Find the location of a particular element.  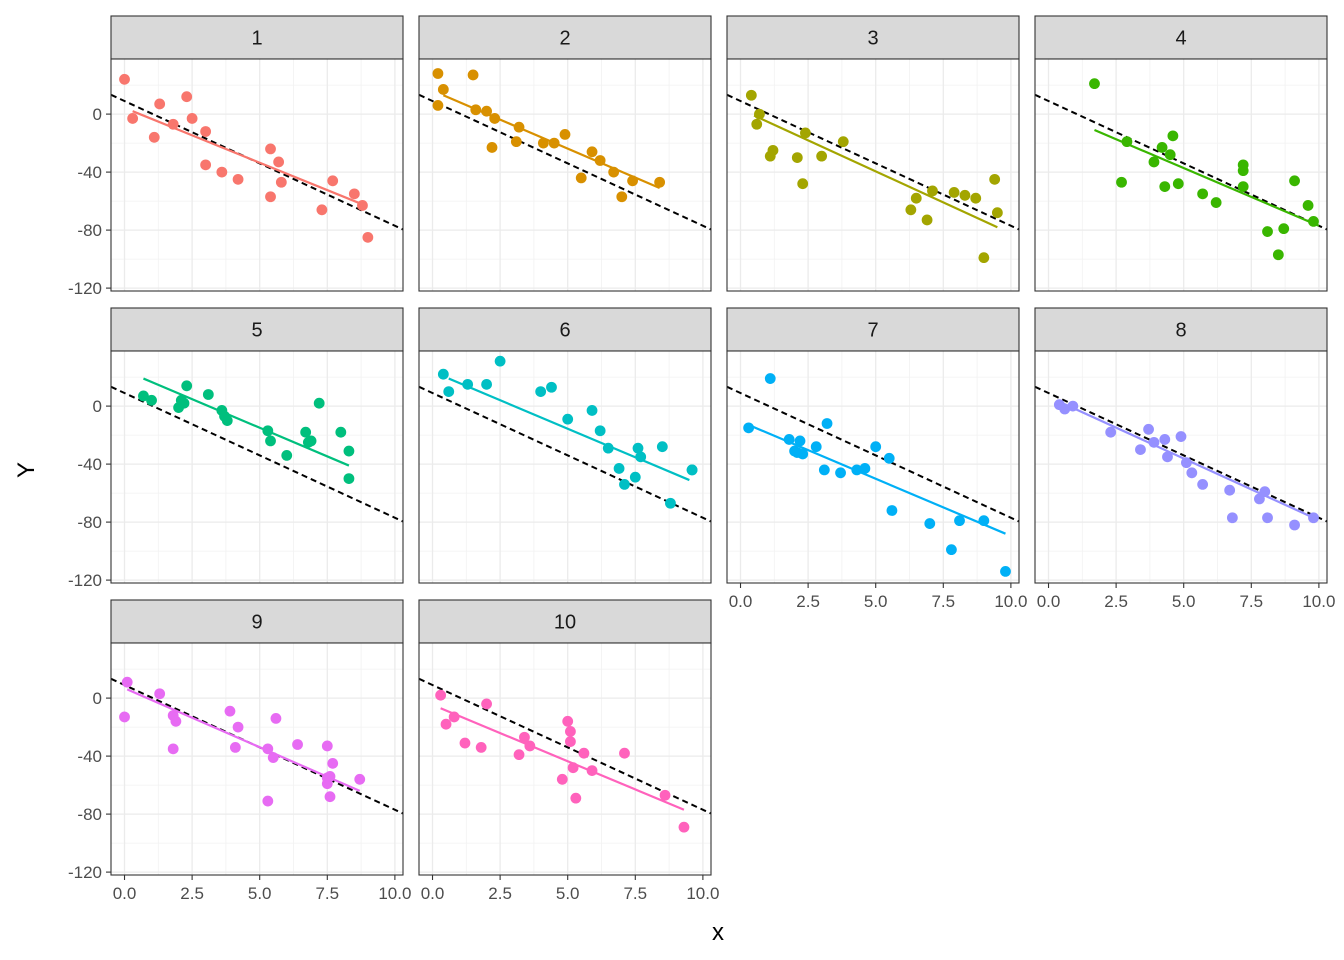

x-tick-label: 2.5 is located at coordinates (500, 893).